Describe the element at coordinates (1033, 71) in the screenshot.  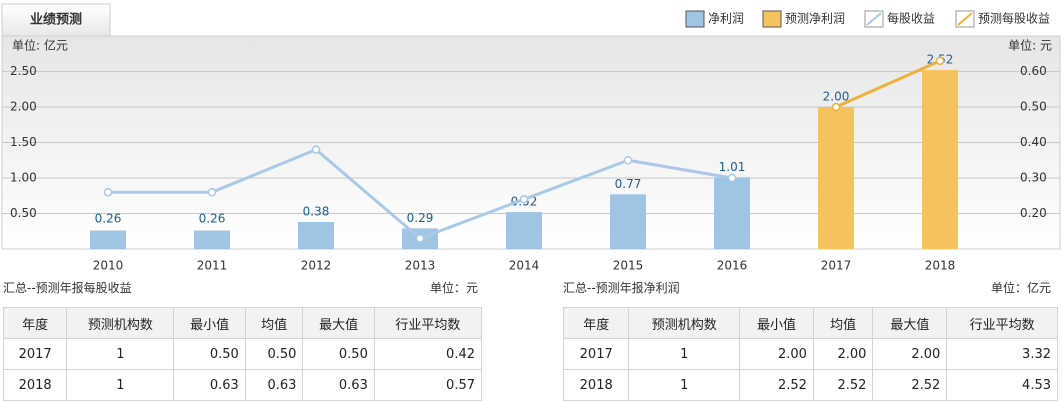
I see `y2-tick-label: 0.60` at that location.